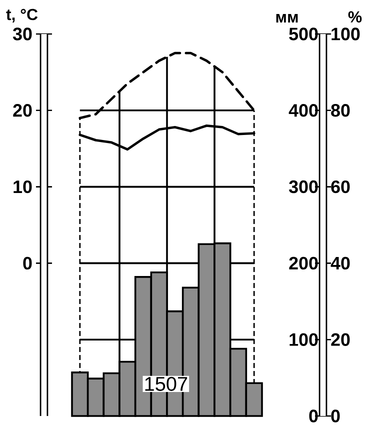  What do you see at coordinates (313, 416) in the screenshot?
I see `y2-tick-label: 0` at bounding box center [313, 416].